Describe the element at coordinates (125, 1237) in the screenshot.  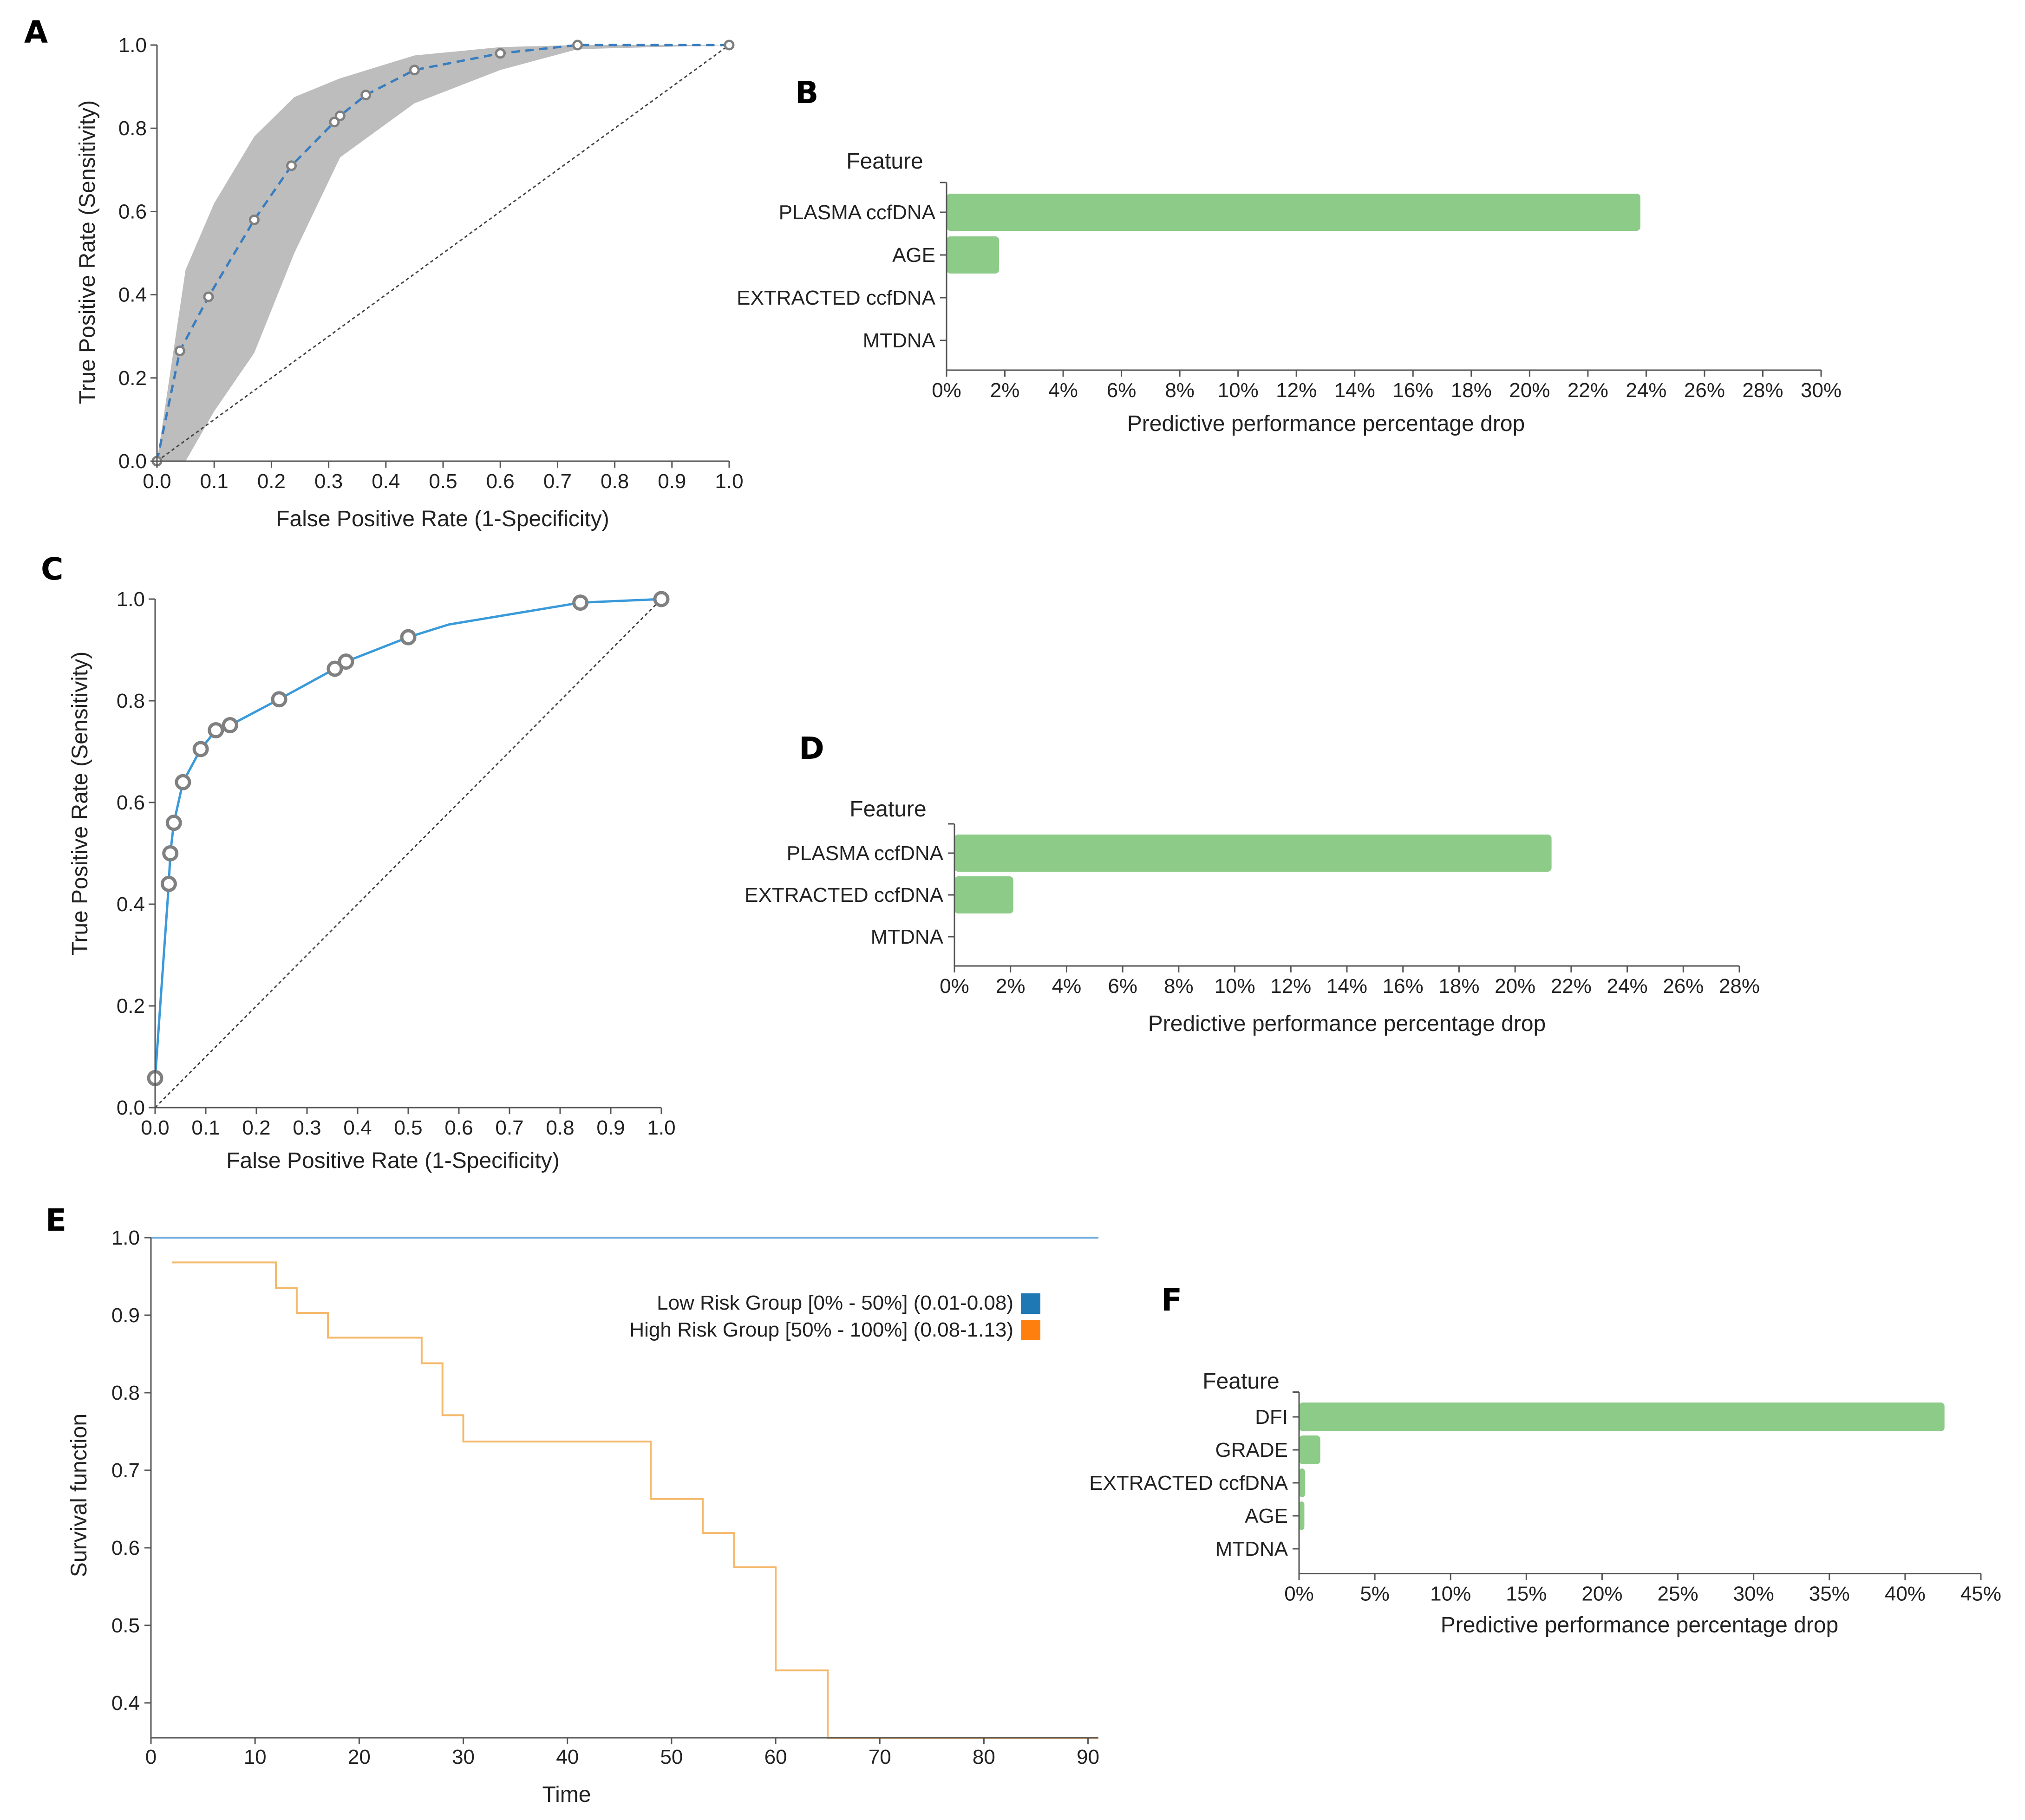
I see `km-e-y-tick-label: 1.0` at that location.